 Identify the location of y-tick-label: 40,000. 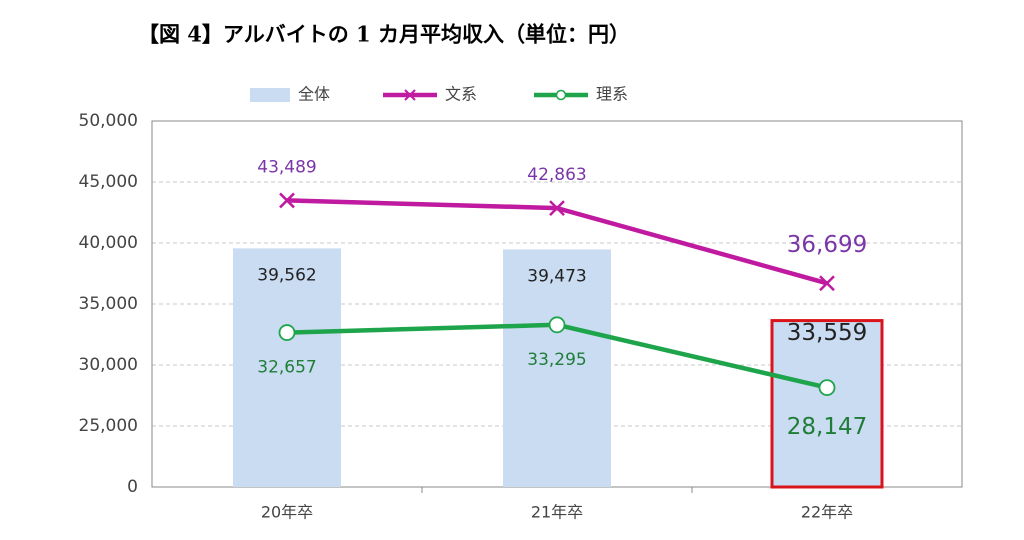
(108, 243).